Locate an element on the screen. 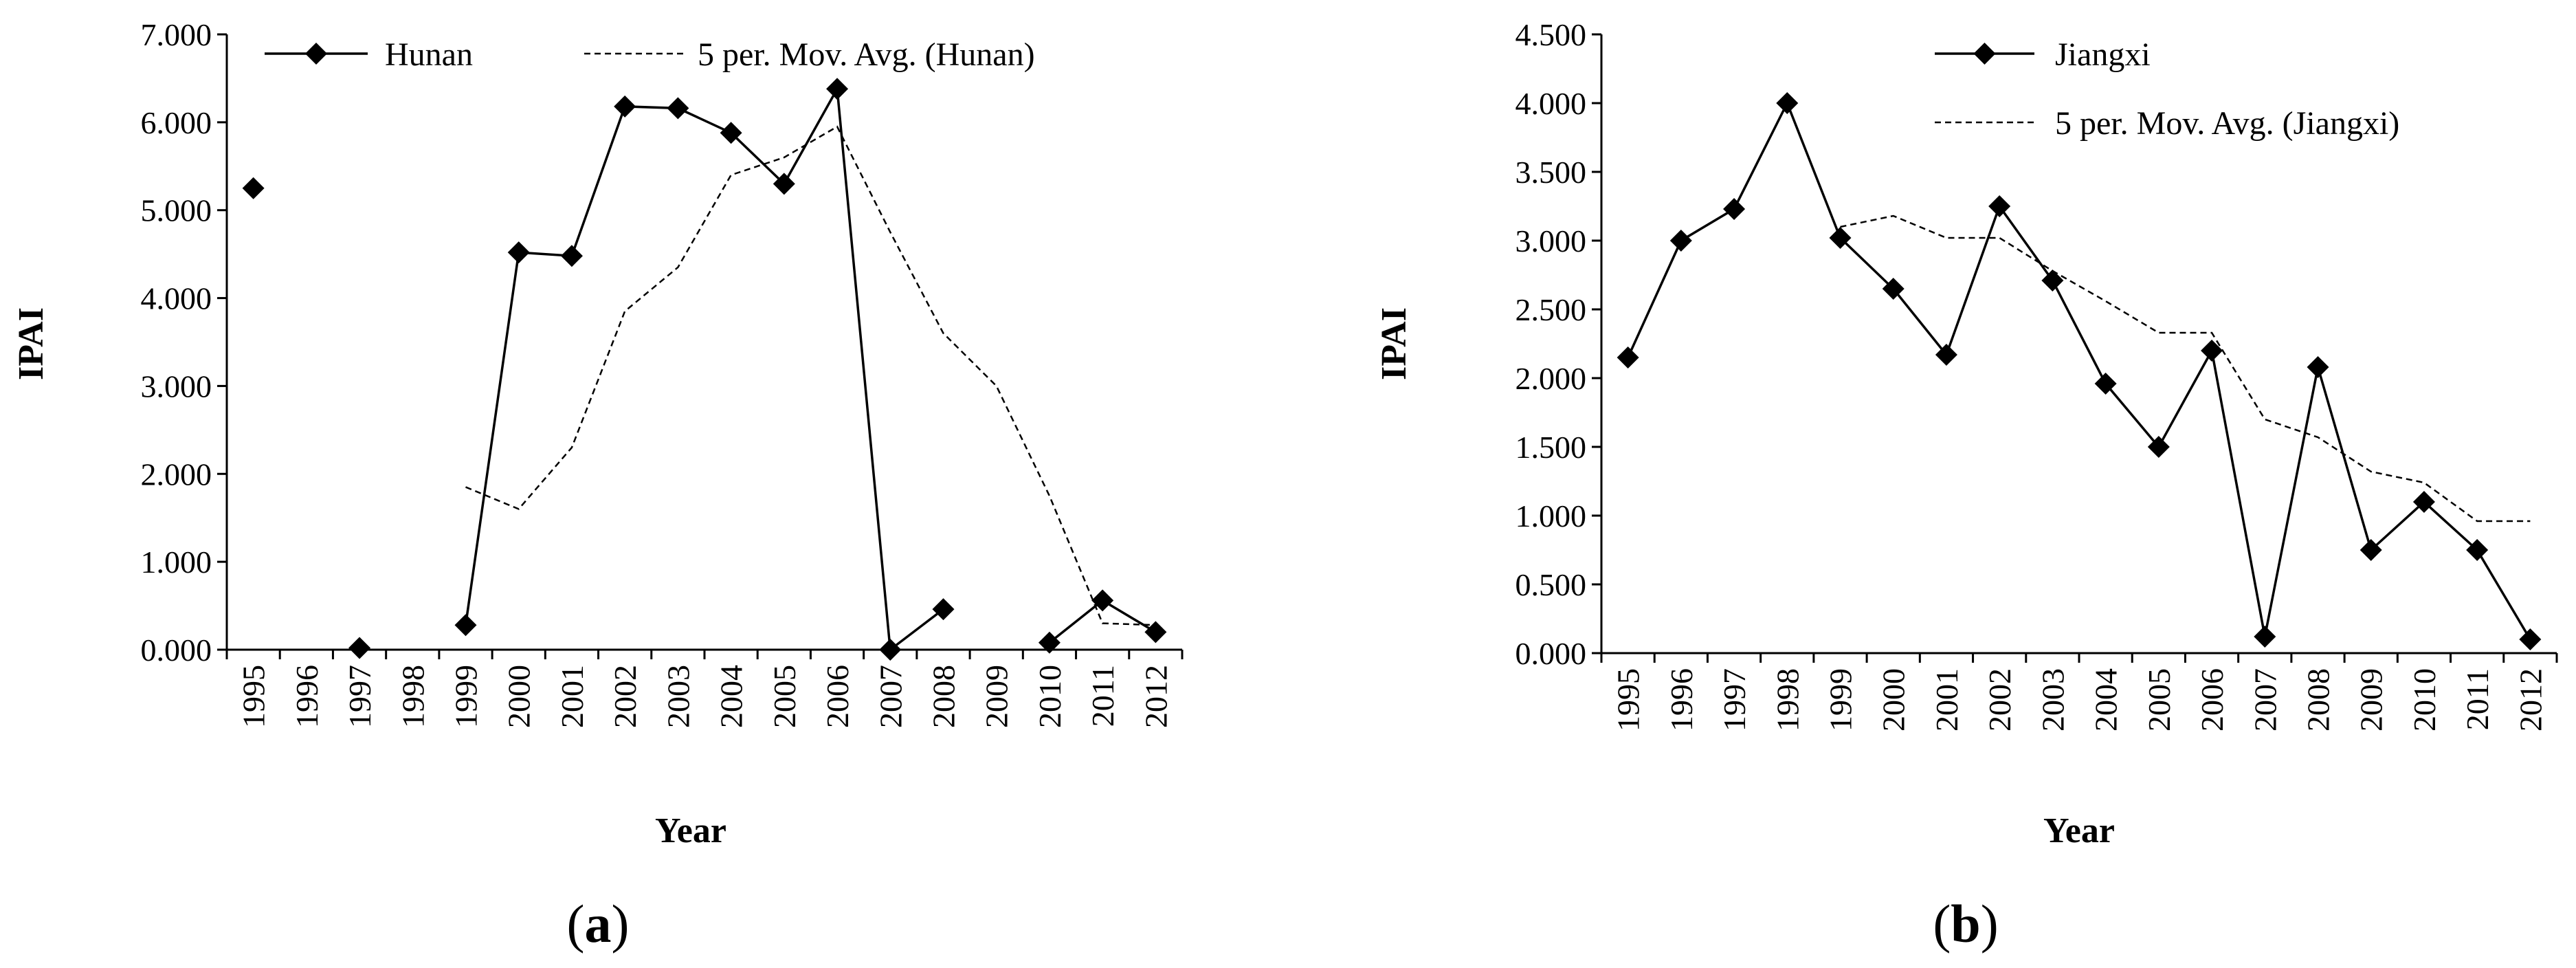  panel-label: (a) is located at coordinates (598, 924).